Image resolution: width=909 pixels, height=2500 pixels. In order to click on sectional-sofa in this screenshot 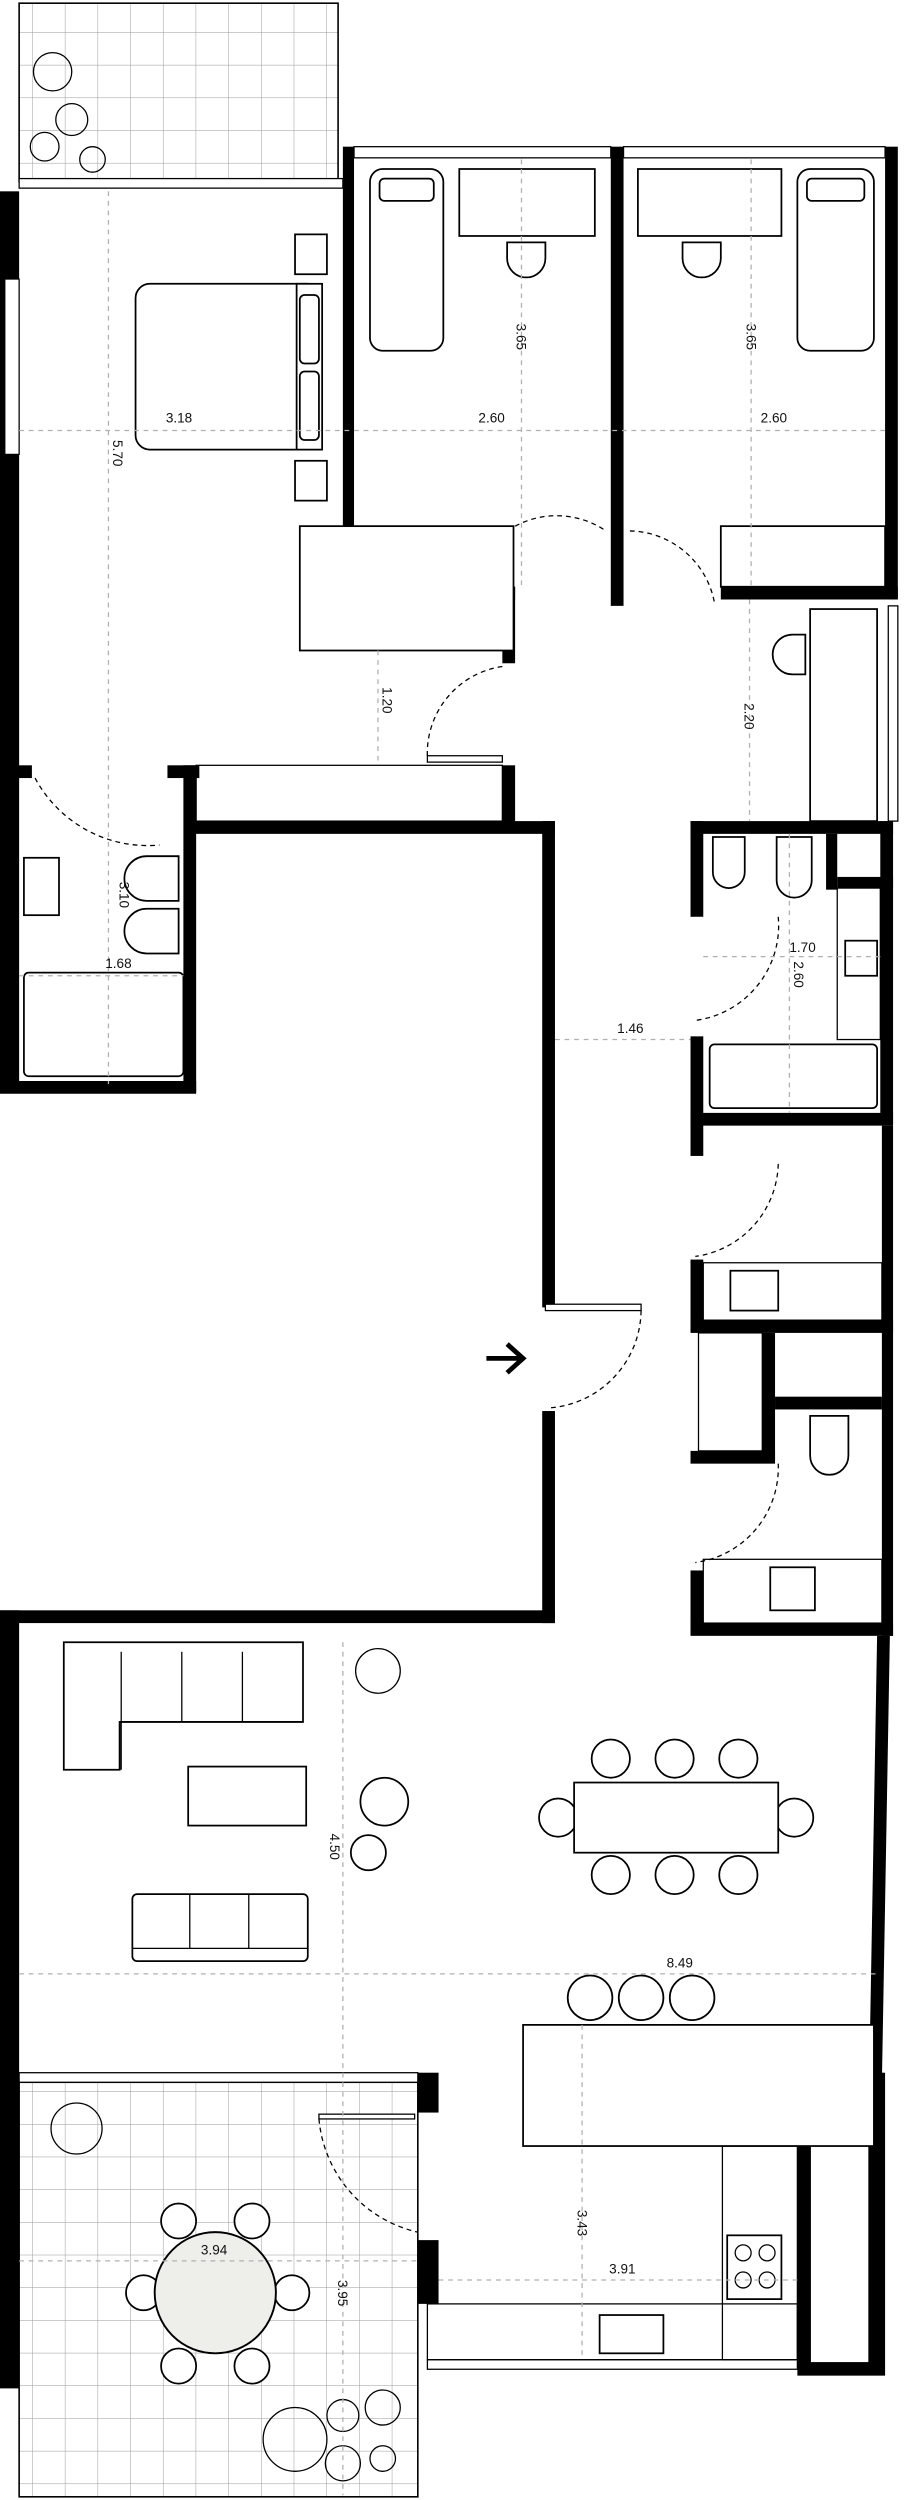, I will do `click(183, 1706)`.